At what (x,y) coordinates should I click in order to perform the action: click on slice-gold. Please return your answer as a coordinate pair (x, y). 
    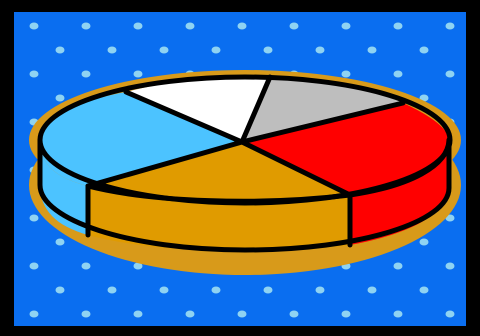
    Looking at the image, I should click on (219, 172).